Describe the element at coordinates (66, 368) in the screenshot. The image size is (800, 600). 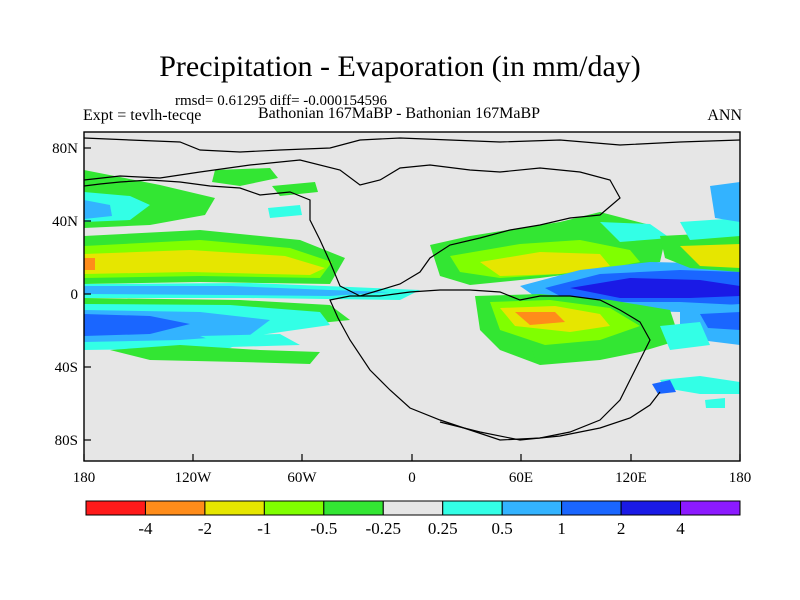
I see `y-tick-label: 40S` at that location.